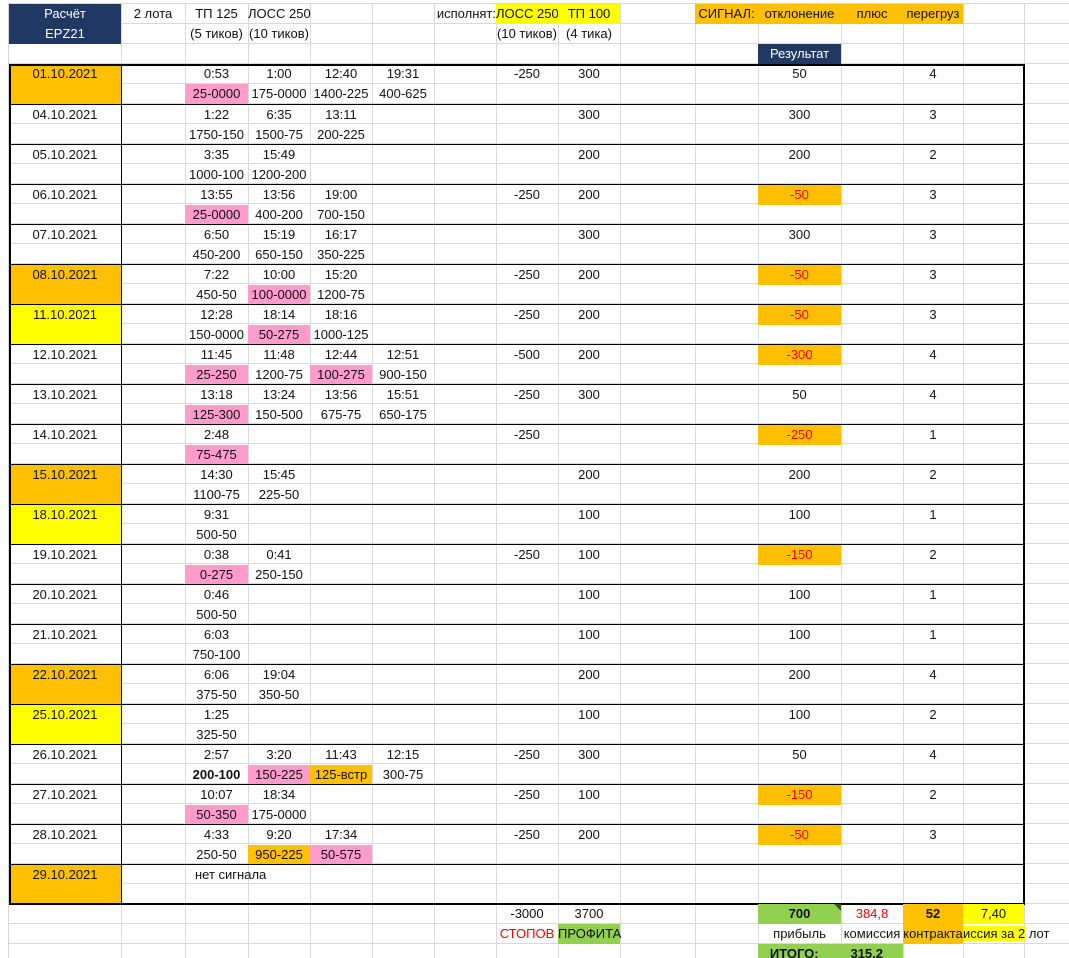  What do you see at coordinates (279, 694) in the screenshot?
I see `value-cell: 350-50` at bounding box center [279, 694].